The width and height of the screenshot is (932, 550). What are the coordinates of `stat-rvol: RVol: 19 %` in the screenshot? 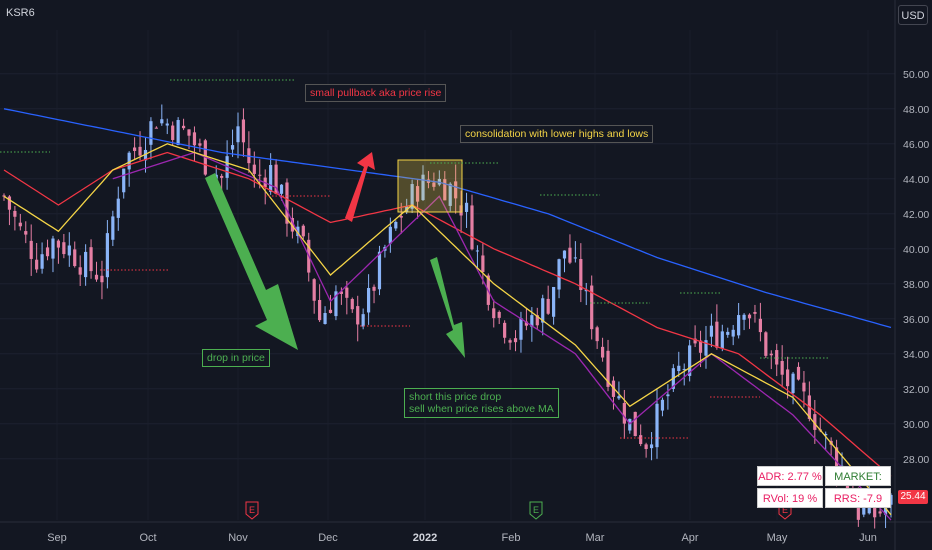 It's located at (790, 498).